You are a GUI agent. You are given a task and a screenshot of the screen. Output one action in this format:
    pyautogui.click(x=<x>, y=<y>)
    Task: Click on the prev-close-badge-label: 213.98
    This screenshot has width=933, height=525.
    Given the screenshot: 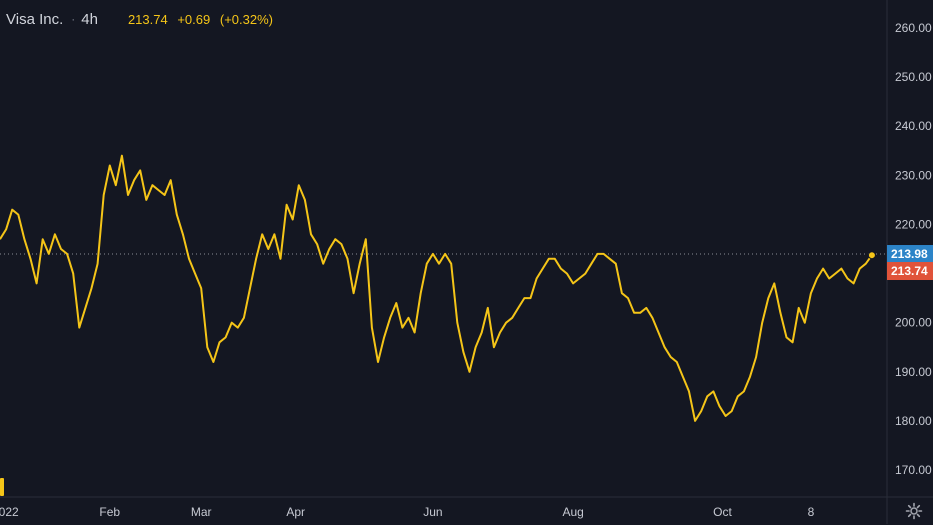 What is the action you would take?
    pyautogui.click(x=909, y=254)
    